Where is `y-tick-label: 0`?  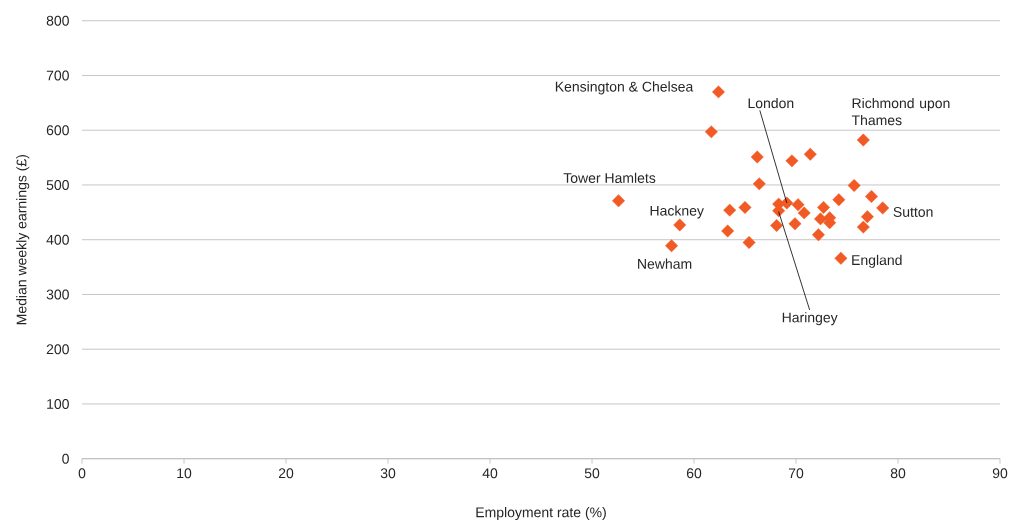 y-tick-label: 0 is located at coordinates (65, 458).